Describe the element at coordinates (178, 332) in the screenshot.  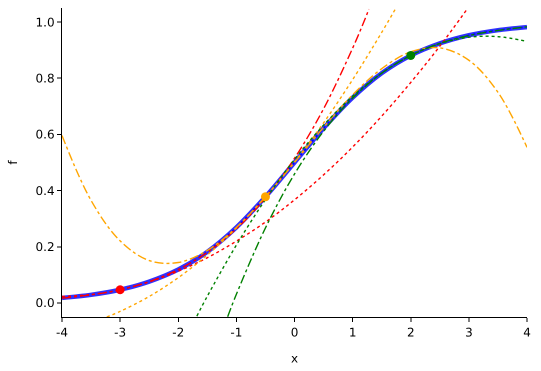
I see `x-tick-label: -2` at that location.